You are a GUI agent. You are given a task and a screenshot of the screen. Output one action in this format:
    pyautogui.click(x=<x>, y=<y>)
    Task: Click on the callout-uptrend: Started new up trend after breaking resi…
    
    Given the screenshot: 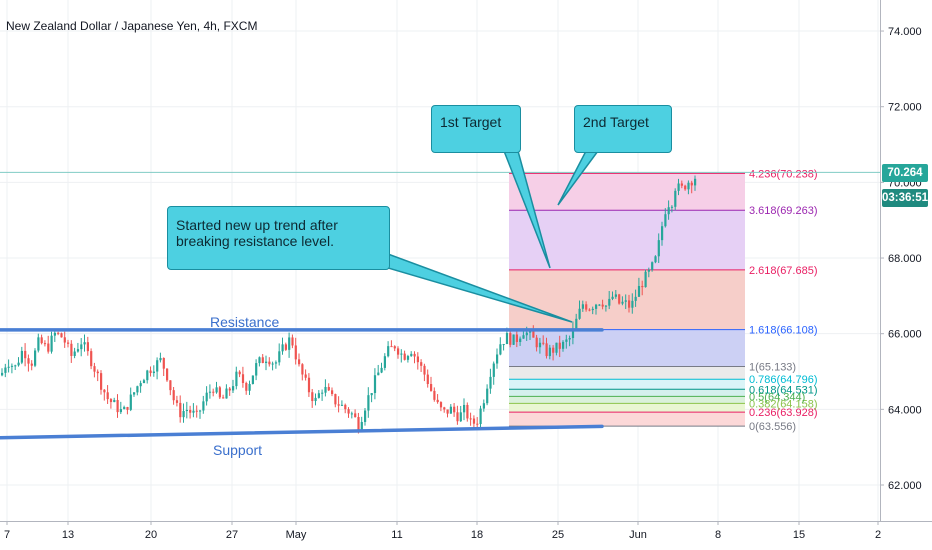 What is the action you would take?
    pyautogui.click(x=278, y=238)
    